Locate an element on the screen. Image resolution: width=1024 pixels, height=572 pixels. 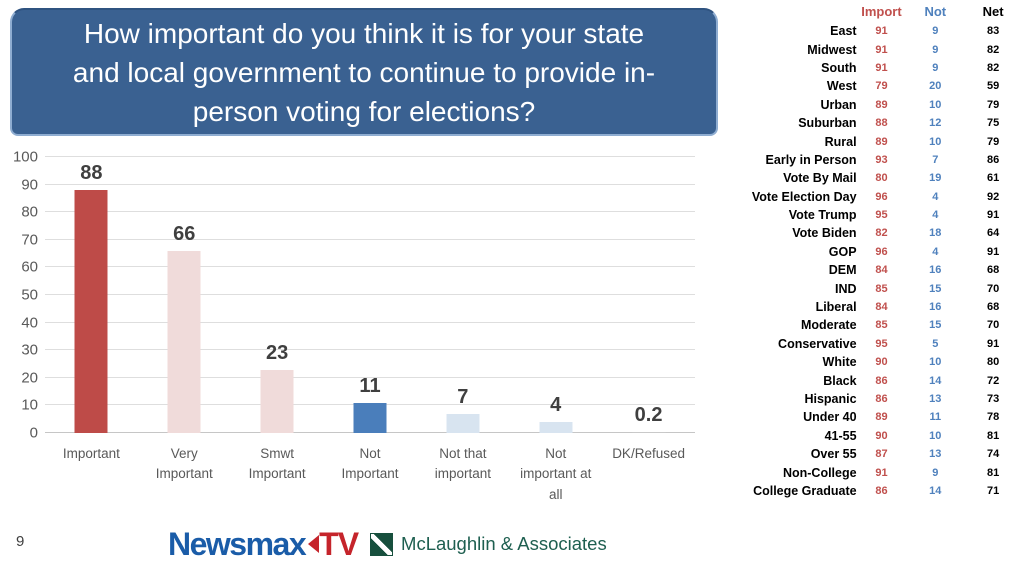
crosstab-value: 64 is located at coordinates (993, 233).